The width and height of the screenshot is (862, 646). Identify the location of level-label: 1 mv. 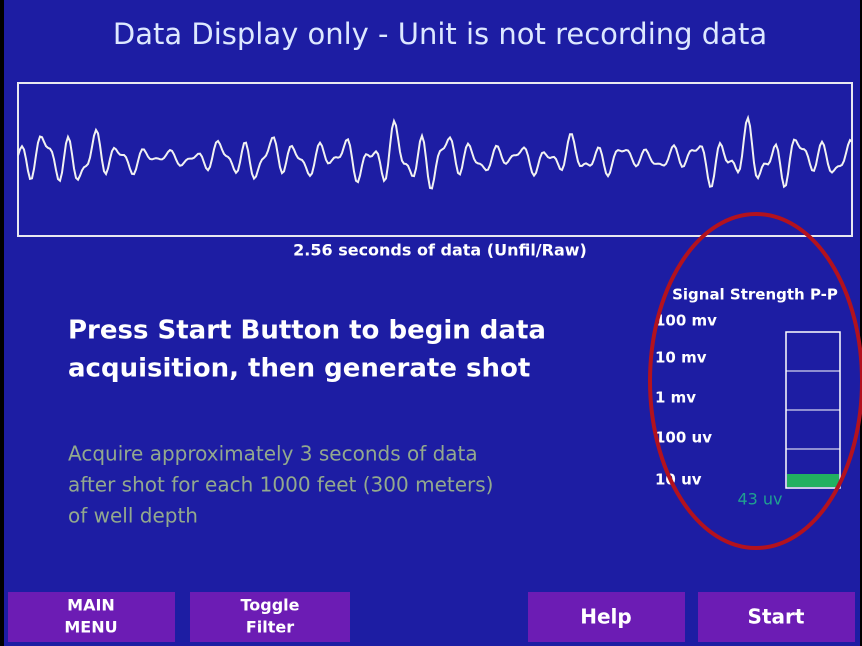
(675, 398).